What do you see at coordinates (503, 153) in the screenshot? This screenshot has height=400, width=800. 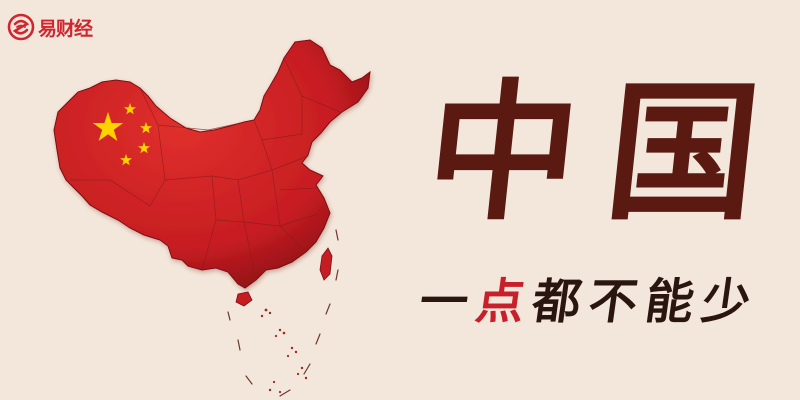 I see `headline-char-1: 中` at bounding box center [503, 153].